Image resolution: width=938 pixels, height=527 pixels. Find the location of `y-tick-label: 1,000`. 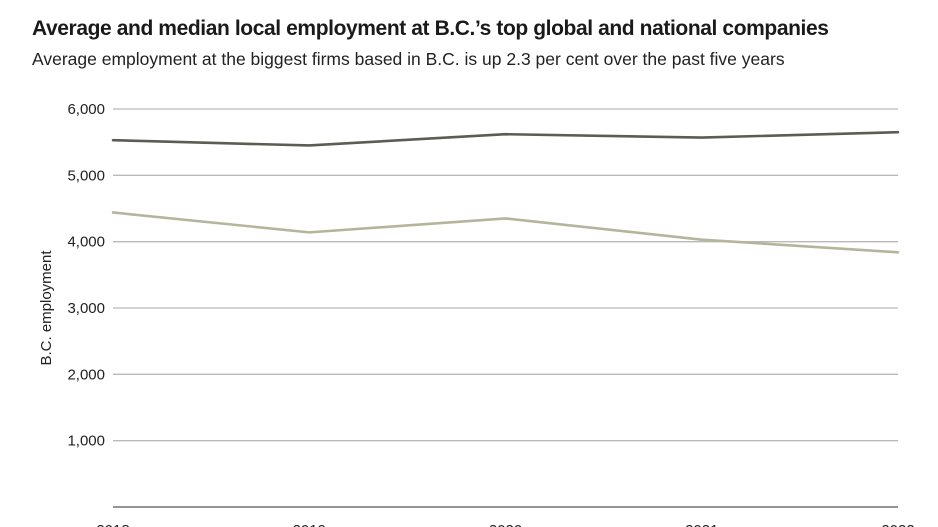

y-tick-label: 1,000 is located at coordinates (86, 441).